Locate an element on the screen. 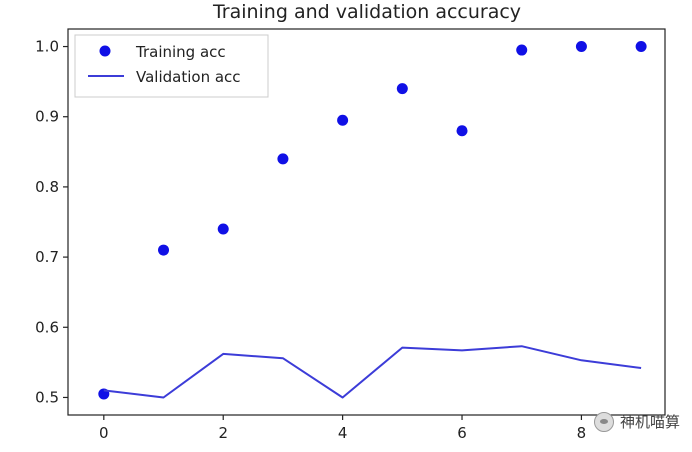 This screenshot has height=452, width=692. legend-box is located at coordinates (171, 66).